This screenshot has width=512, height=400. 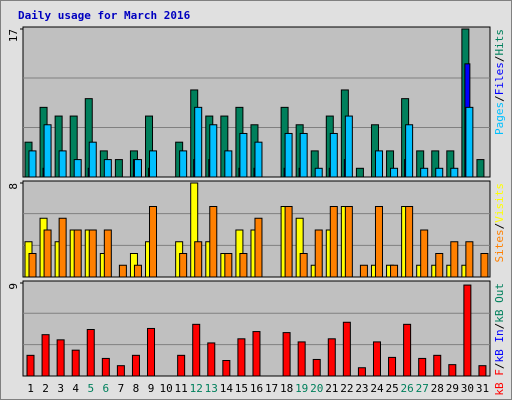 What do you see at coordinates (256, 388) in the screenshot?
I see `x-tick-label: 16` at bounding box center [256, 388].